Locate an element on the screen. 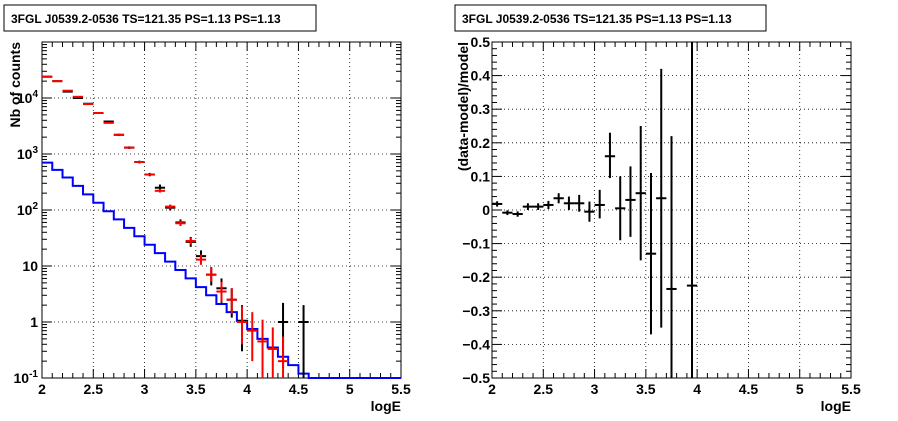 Image resolution: width=898 pixels, height=421 pixels. right-x-axis-label: logE is located at coordinates (836, 406).